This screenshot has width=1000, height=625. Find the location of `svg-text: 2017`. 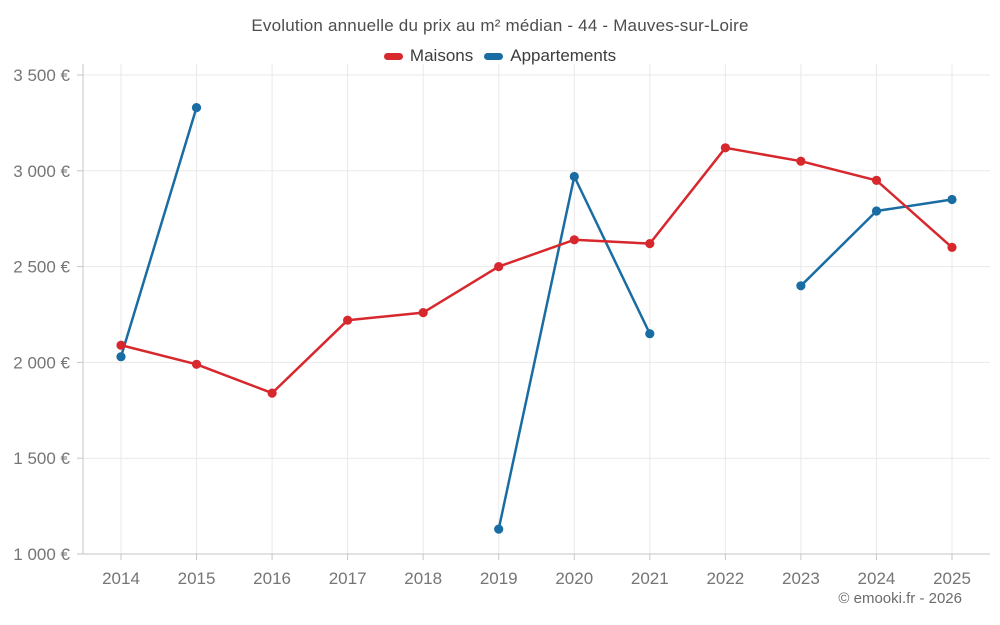

svg-text: 2017 is located at coordinates (348, 578).